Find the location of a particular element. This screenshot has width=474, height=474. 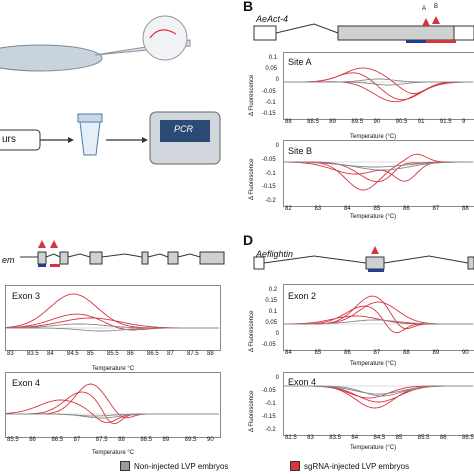

plot-b-site-b is located at coordinates (378, 173).